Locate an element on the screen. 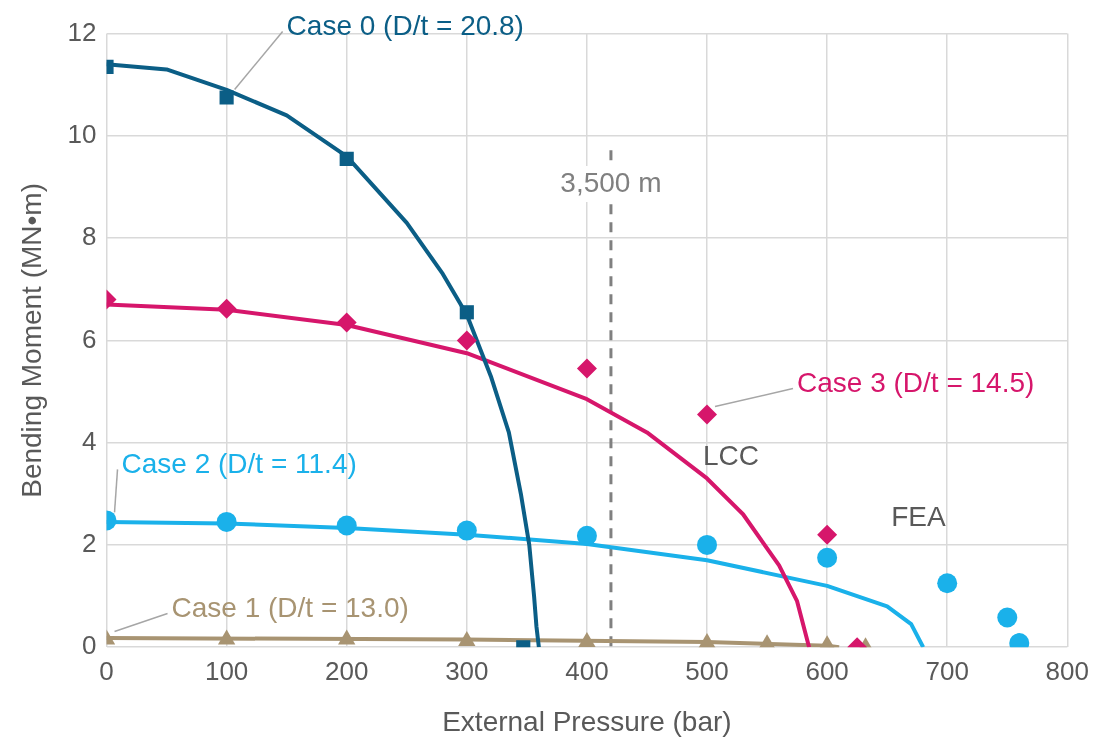 The width and height of the screenshot is (1107, 756). x-tick-label: 400 is located at coordinates (587, 670).